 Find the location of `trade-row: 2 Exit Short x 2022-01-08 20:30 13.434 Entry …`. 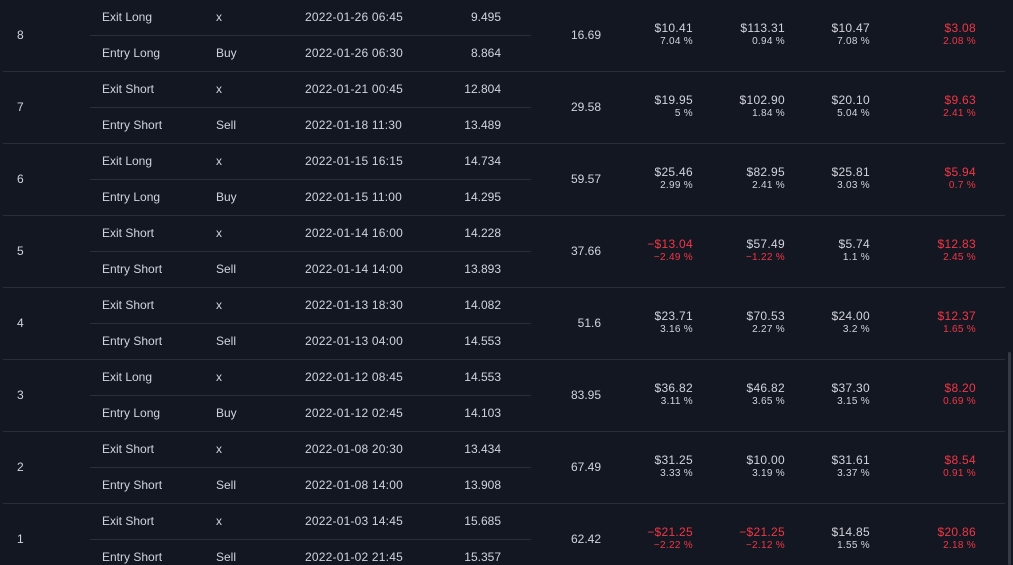

trade-row: 2 Exit Short x 2022-01-08 20:30 13.434 Entry … is located at coordinates (504, 467).